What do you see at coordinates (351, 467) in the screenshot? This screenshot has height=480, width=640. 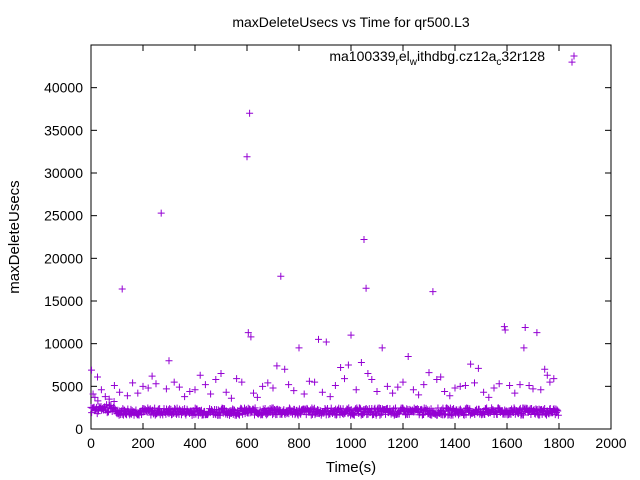 I see `x-axis-label: Time(s)` at bounding box center [351, 467].